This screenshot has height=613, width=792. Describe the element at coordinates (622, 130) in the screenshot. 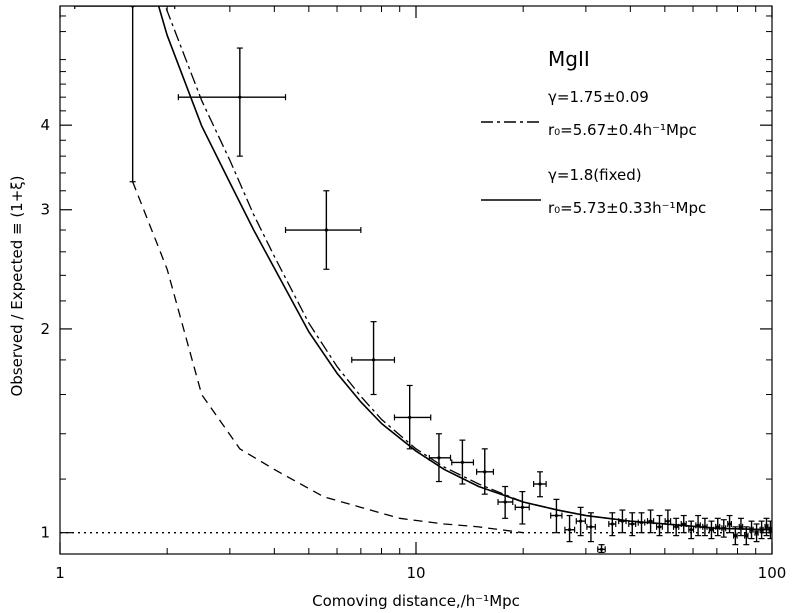

I see `legend-entry-1-line2: r₀=5.67±0.4h⁻¹Mpc` at that location.